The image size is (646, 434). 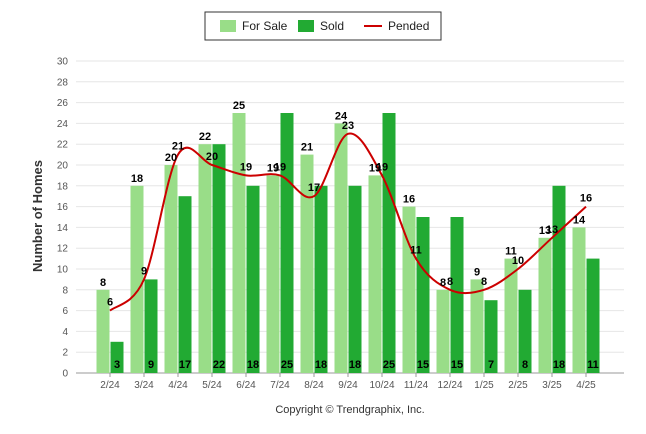 What do you see at coordinates (477, 272) in the screenshot?
I see `data-label-for-sale: 9` at bounding box center [477, 272].